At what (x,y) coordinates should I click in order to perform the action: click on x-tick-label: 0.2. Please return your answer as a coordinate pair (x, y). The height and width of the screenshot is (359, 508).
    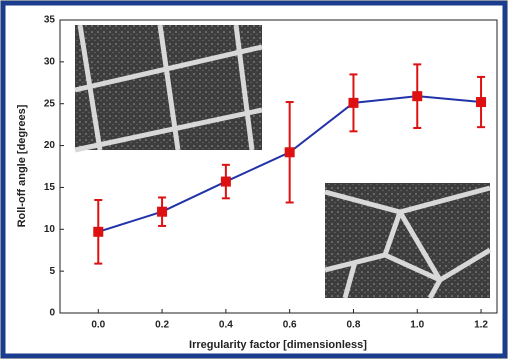
    Looking at the image, I should click on (162, 325).